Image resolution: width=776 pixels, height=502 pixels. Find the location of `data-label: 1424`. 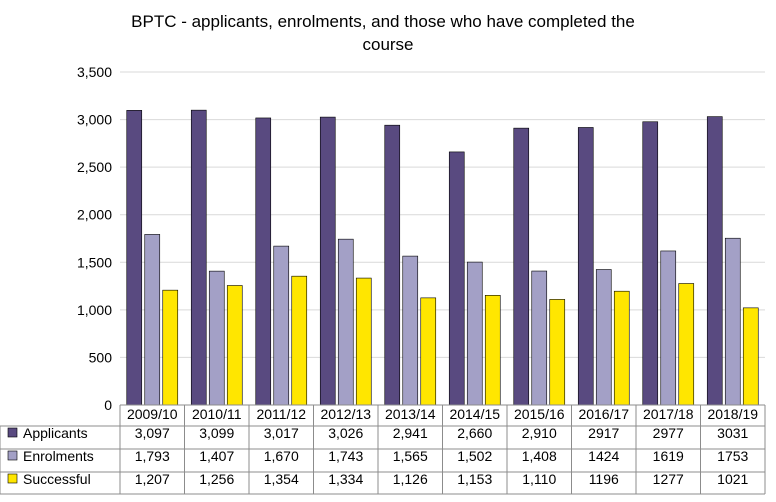

data-label: 1424 is located at coordinates (603, 456).